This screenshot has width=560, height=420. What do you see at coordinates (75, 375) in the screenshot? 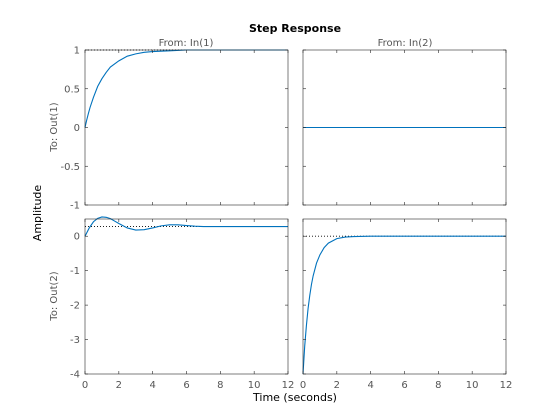
I see `y-tick-label: -4` at bounding box center [75, 375].